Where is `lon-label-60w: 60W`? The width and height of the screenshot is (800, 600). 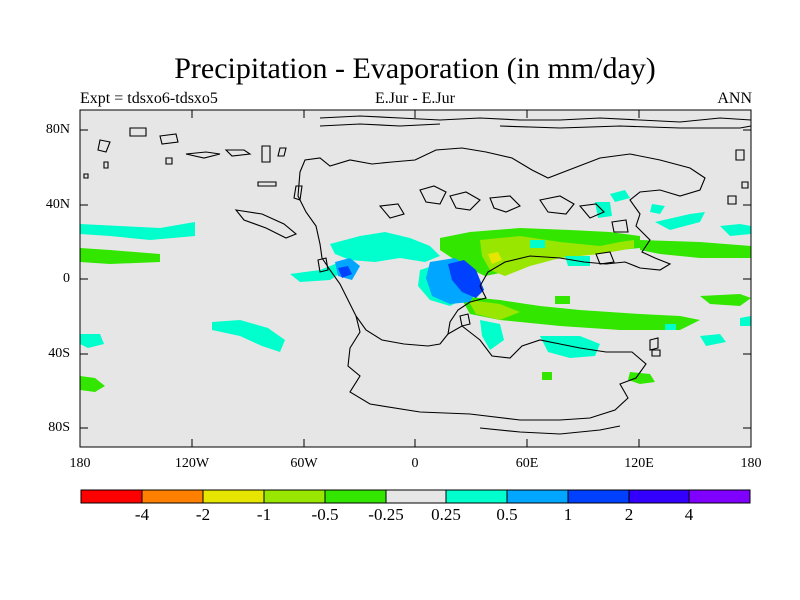
lon-label-60w: 60W is located at coordinates (304, 463).